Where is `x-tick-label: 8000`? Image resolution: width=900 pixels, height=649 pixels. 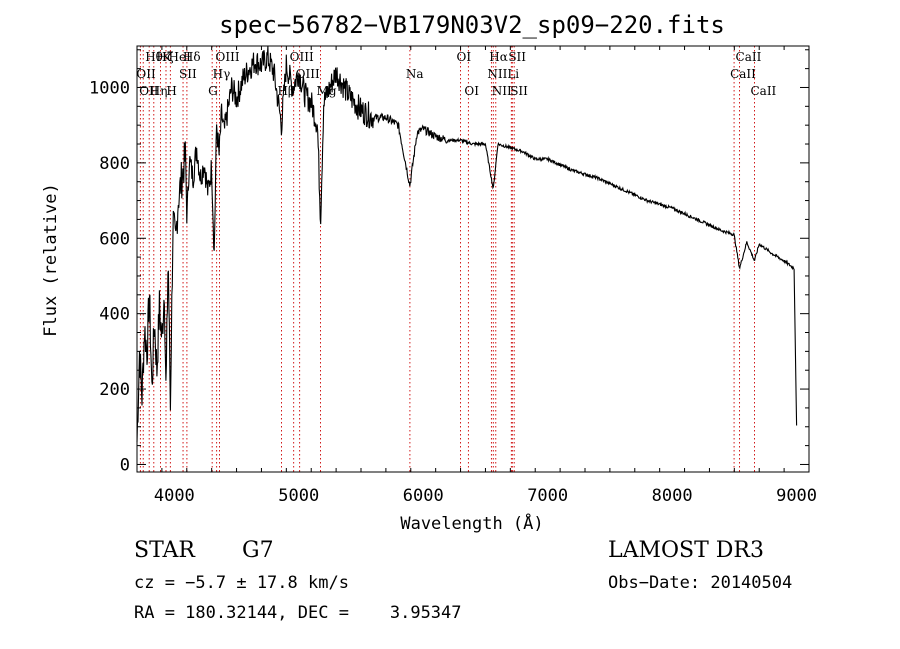
x-tick-label: 8000 is located at coordinates (672, 496).